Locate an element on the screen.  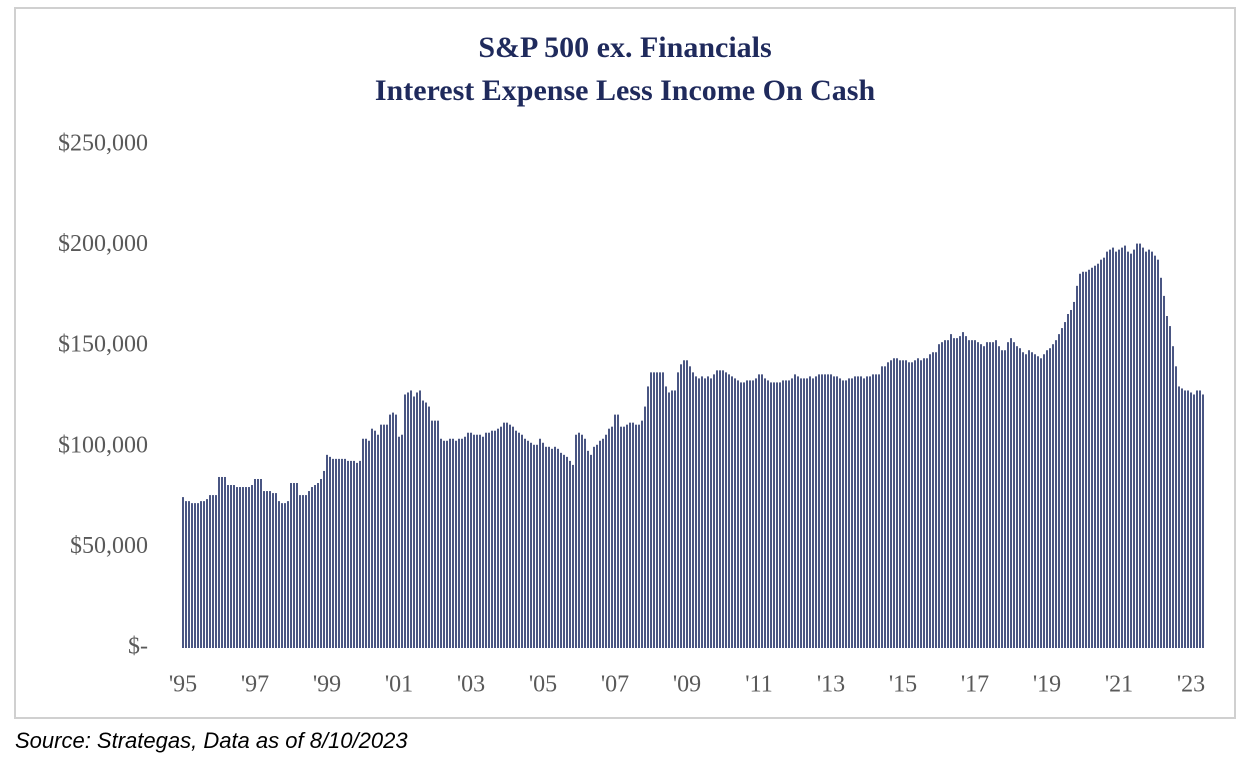
x-tick-label: '09 is located at coordinates (687, 685).